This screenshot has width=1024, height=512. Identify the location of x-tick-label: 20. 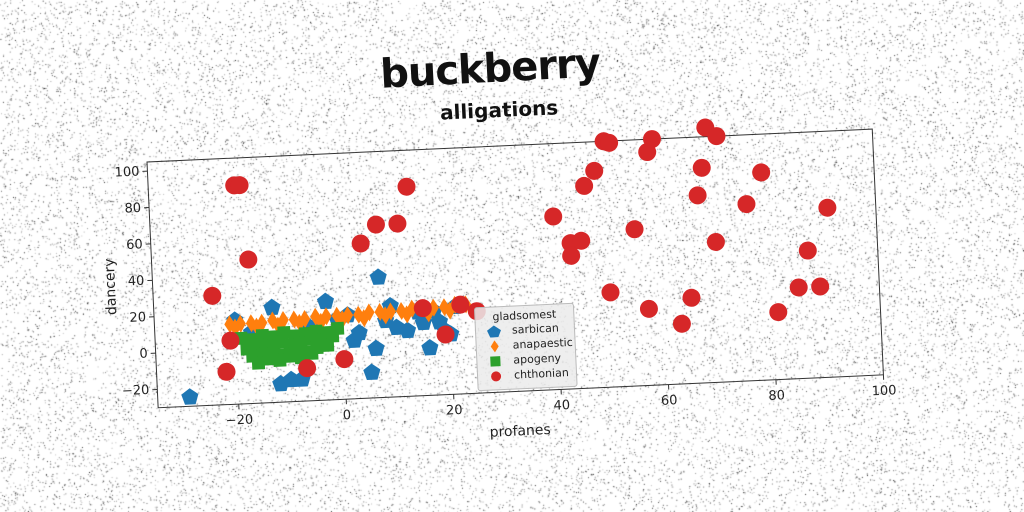
(454, 411).